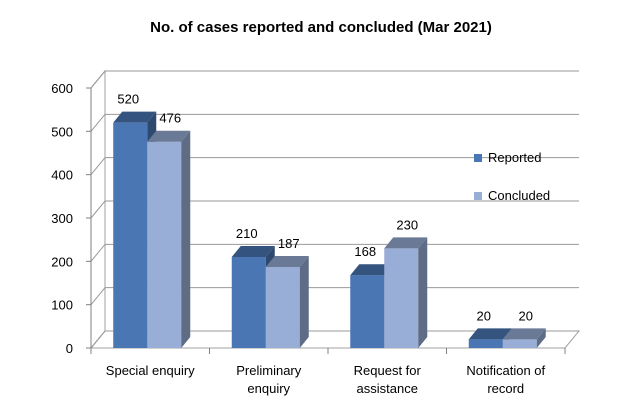 Image resolution: width=643 pixels, height=414 pixels. What do you see at coordinates (519, 195) in the screenshot?
I see `legend-label: Concluded` at bounding box center [519, 195].